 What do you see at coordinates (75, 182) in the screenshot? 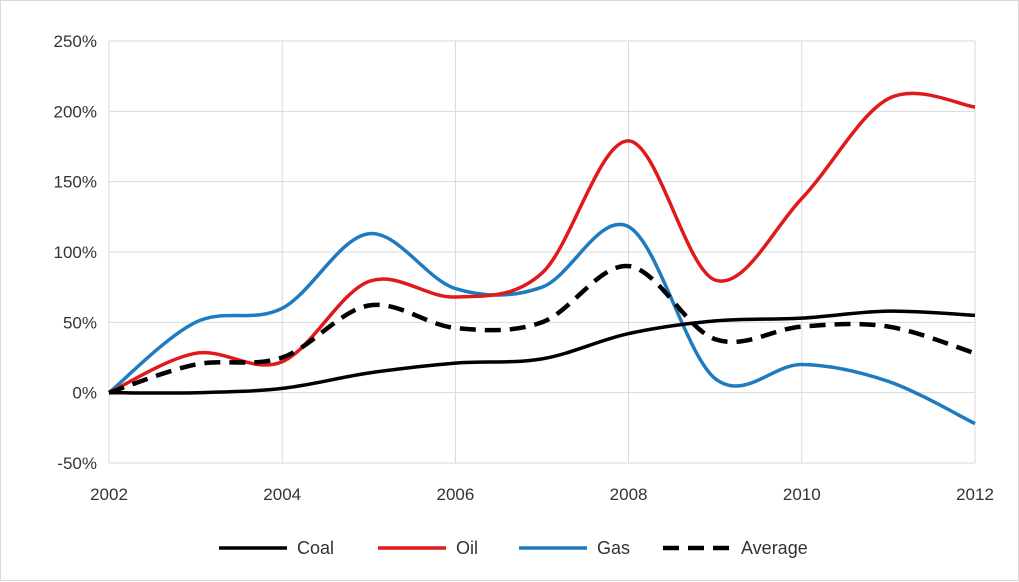
I see `y-tick-label: 150%` at bounding box center [75, 182].